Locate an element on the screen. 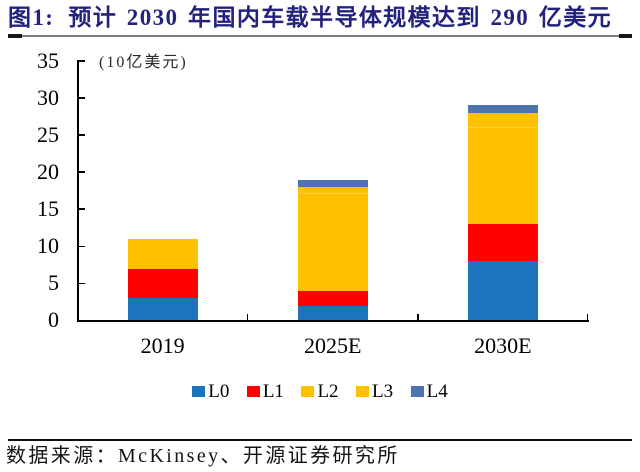  title-rule-right-cap is located at coordinates (625, 36).